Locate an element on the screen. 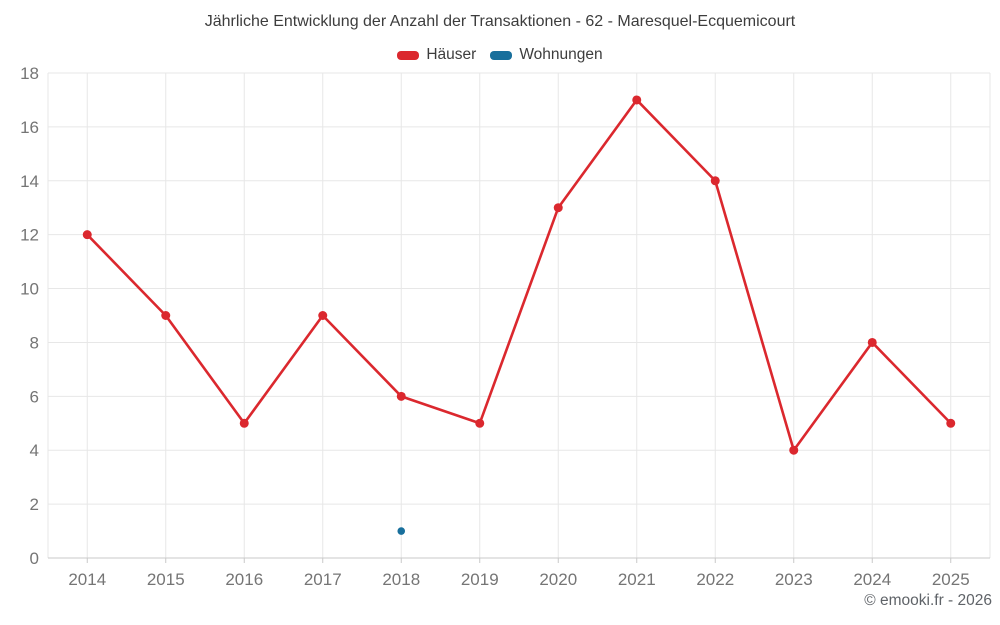 This screenshot has height=625, width=1000. data-point-Häuser-2014 is located at coordinates (87, 235).